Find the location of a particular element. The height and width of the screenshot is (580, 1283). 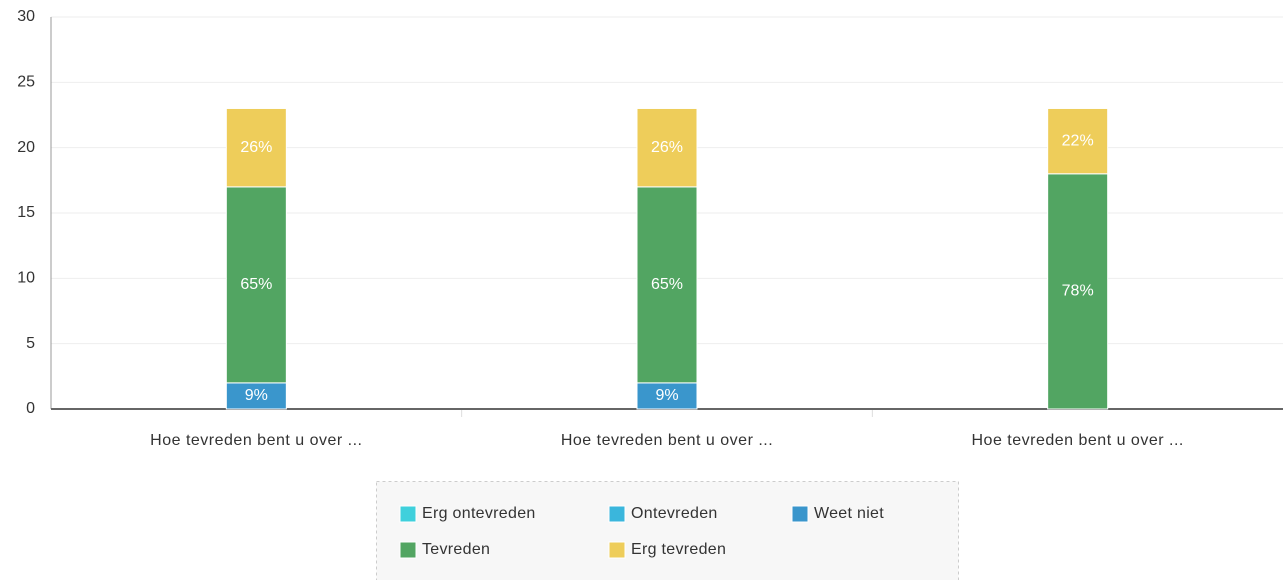

legend-label: Erg tevreden is located at coordinates (678, 549).